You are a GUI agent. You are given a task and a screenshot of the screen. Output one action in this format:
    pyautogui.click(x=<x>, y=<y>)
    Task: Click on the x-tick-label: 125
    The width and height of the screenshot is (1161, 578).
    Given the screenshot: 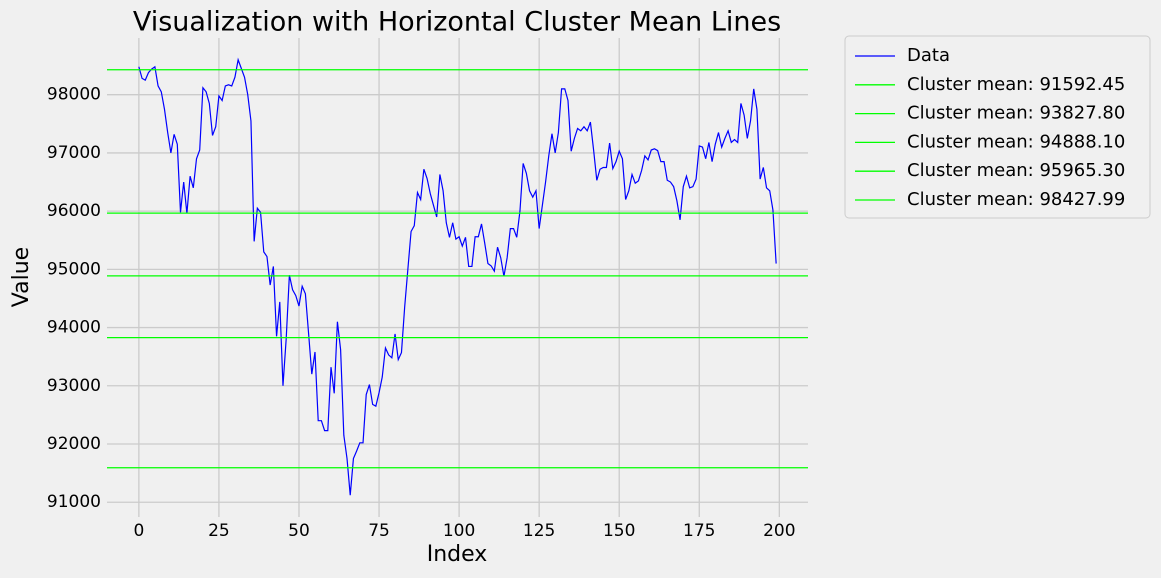 What is the action you would take?
    pyautogui.click(x=539, y=531)
    